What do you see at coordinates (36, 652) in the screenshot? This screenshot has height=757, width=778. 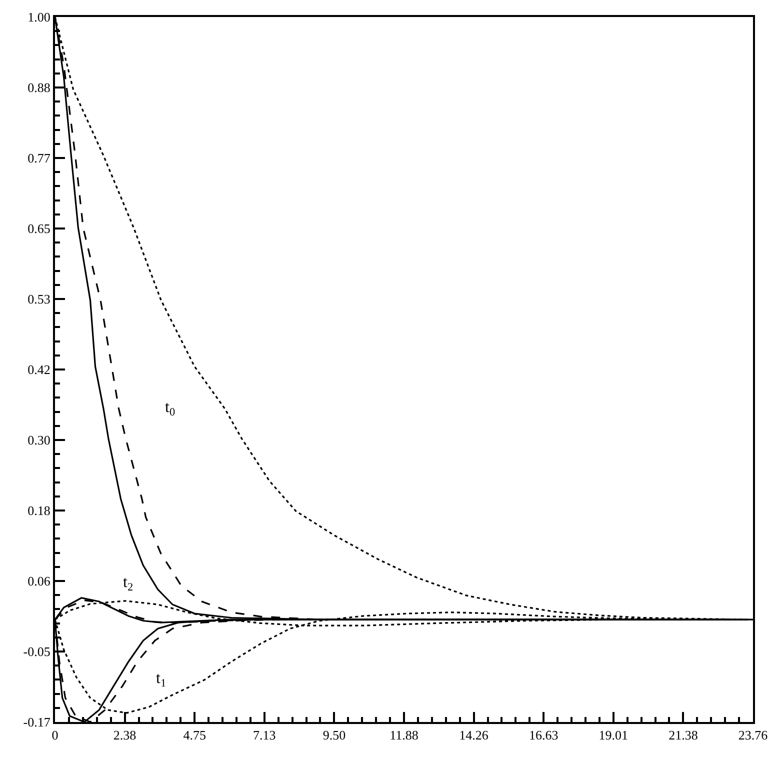 I see `y-tick-label: -0.05` at bounding box center [36, 652].